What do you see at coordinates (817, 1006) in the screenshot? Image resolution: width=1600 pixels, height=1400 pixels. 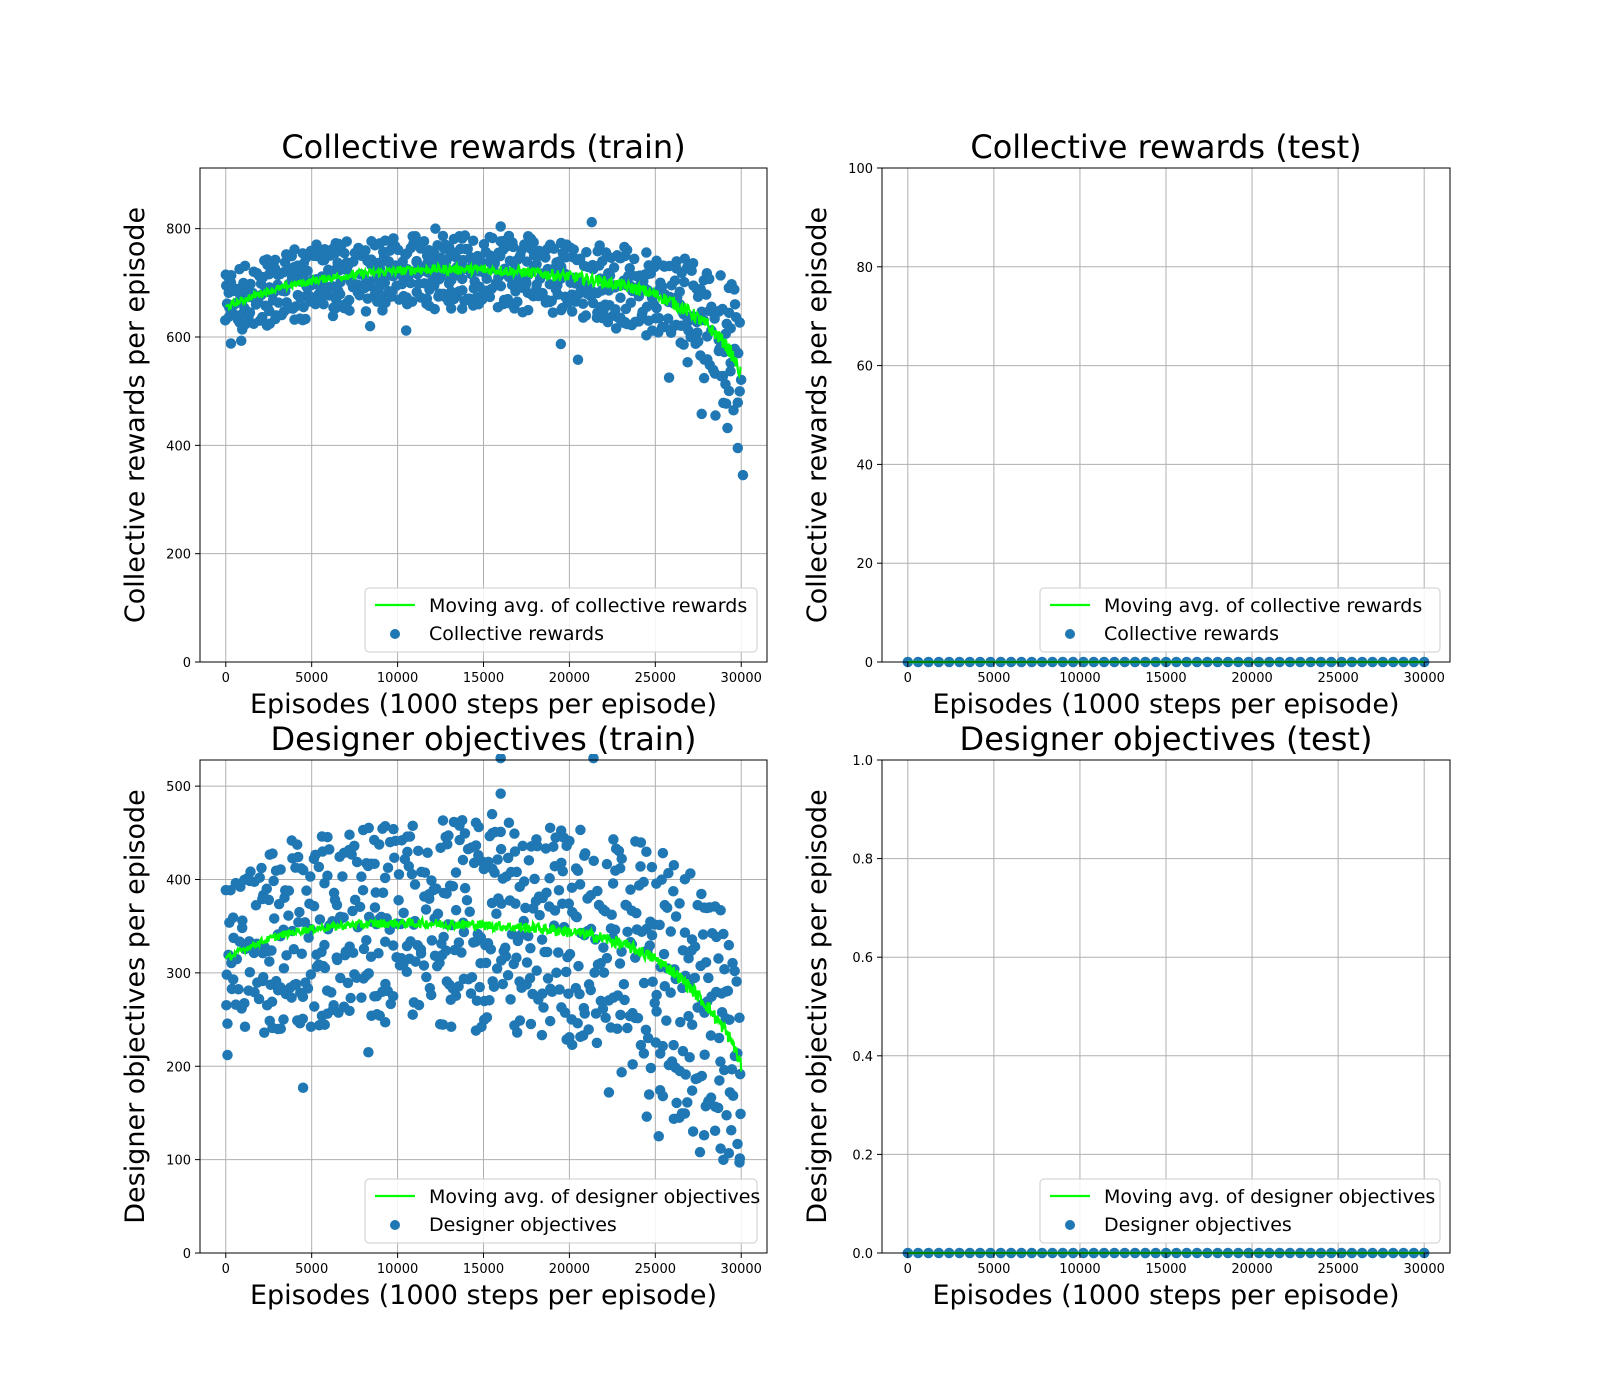 I see `y-axis-label: Designer objectives per episode` at bounding box center [817, 1006].